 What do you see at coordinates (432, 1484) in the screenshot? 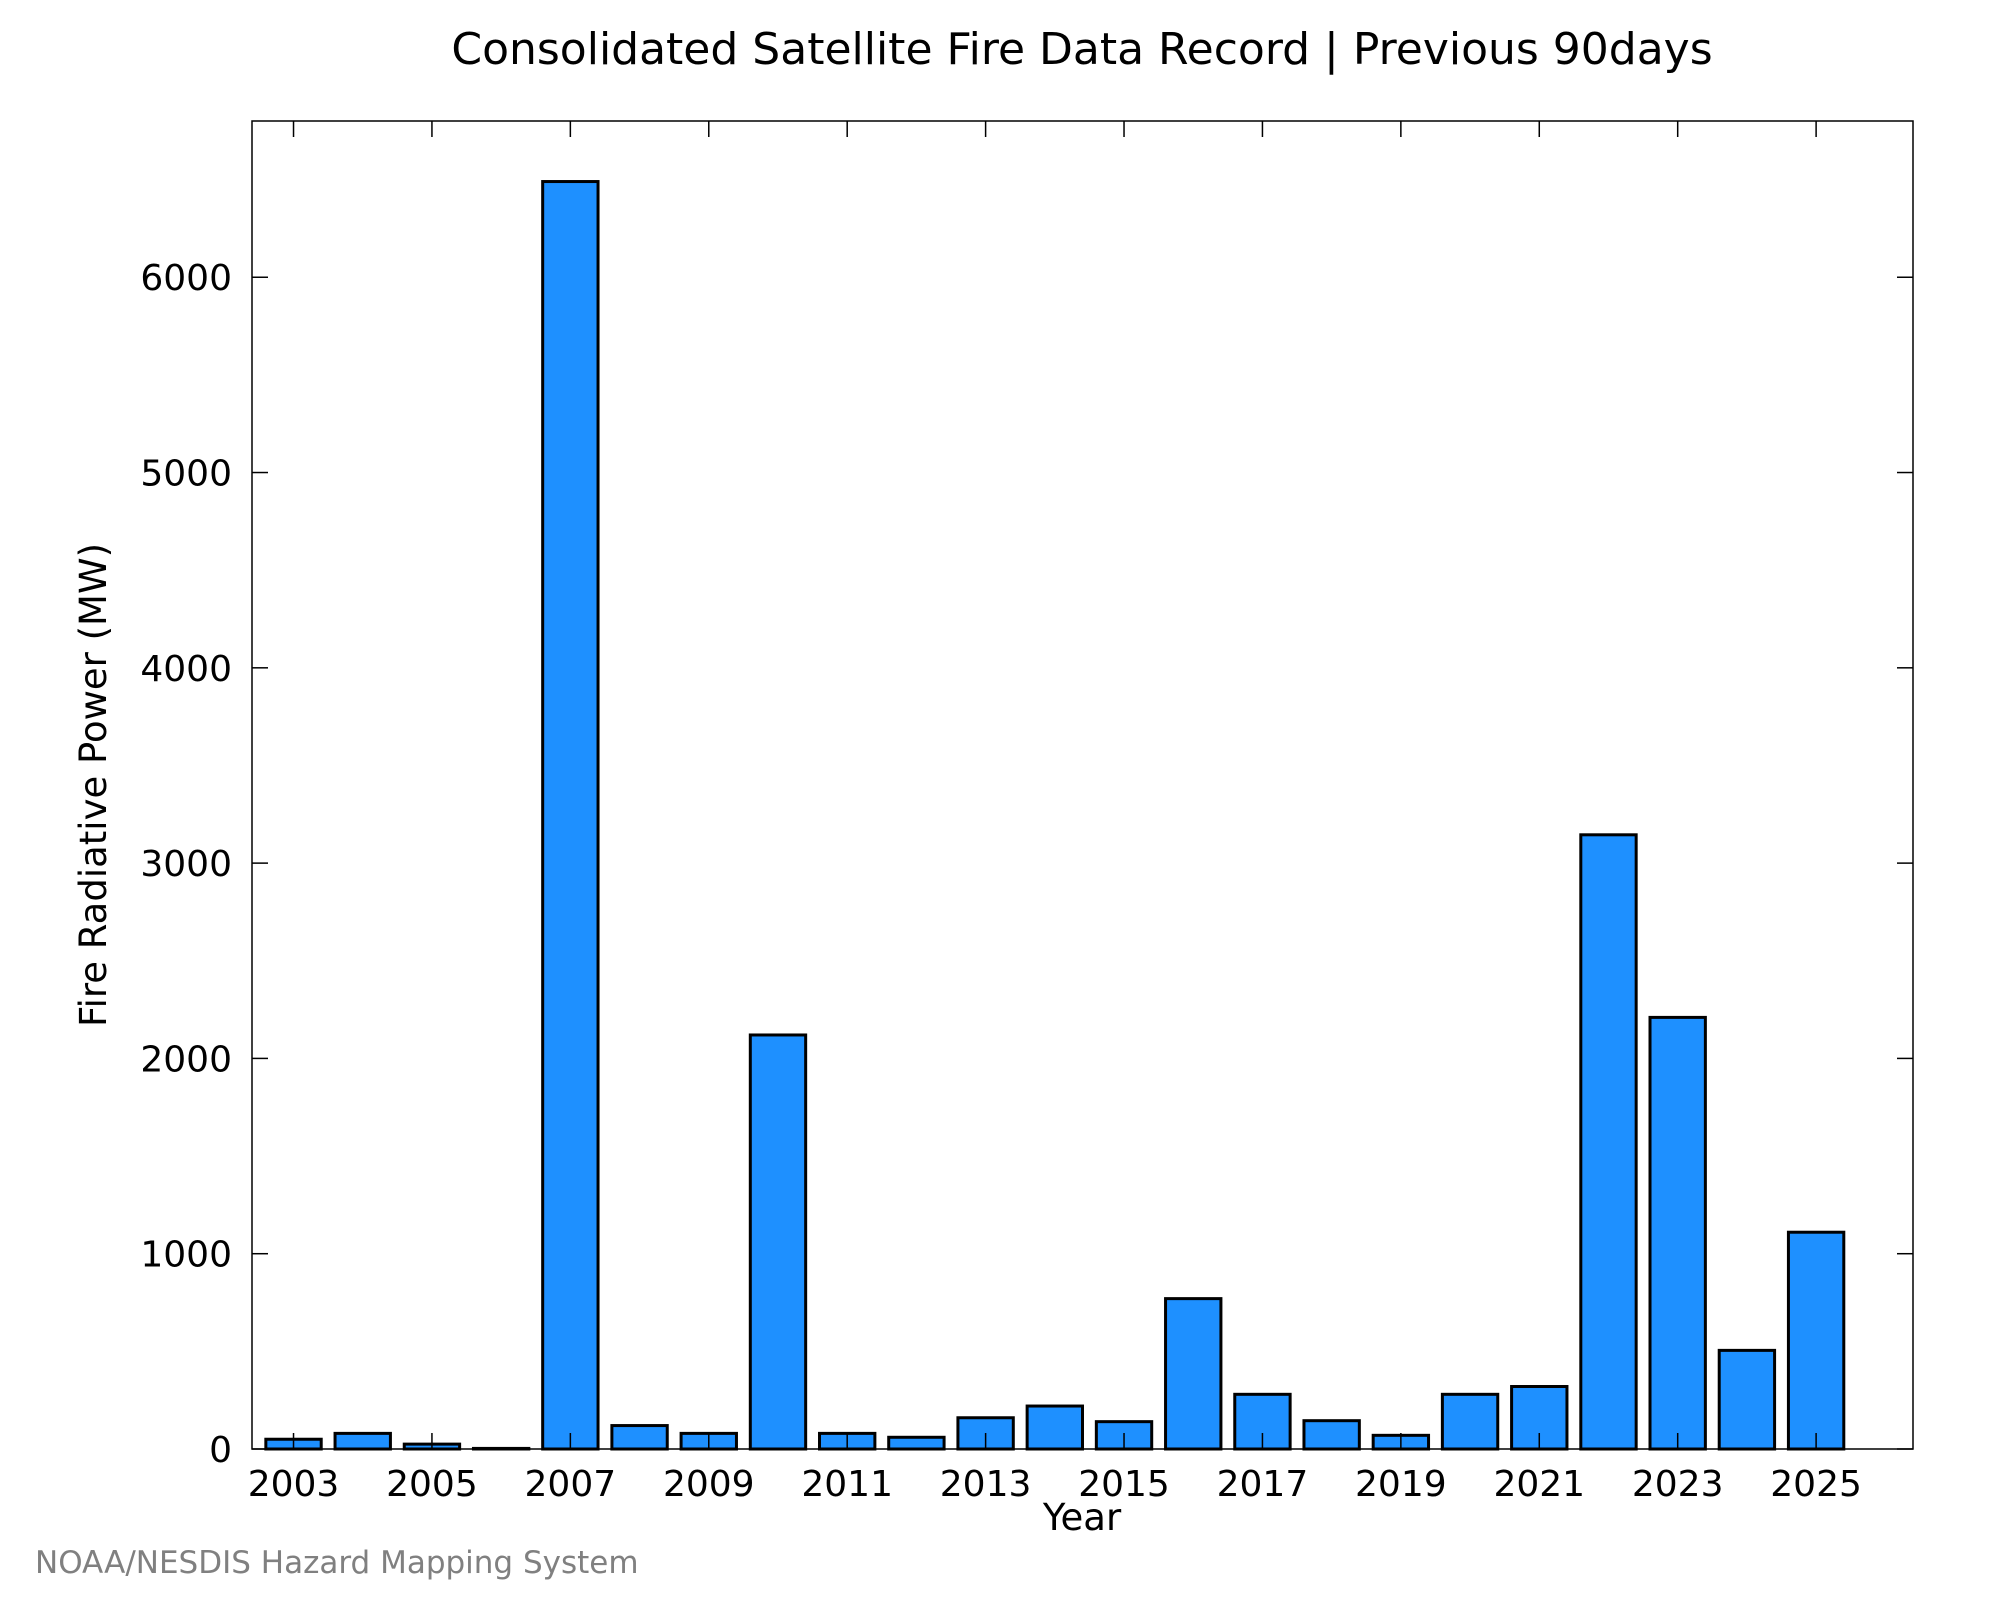
I see `x-tick-label: 2005` at bounding box center [432, 1484].